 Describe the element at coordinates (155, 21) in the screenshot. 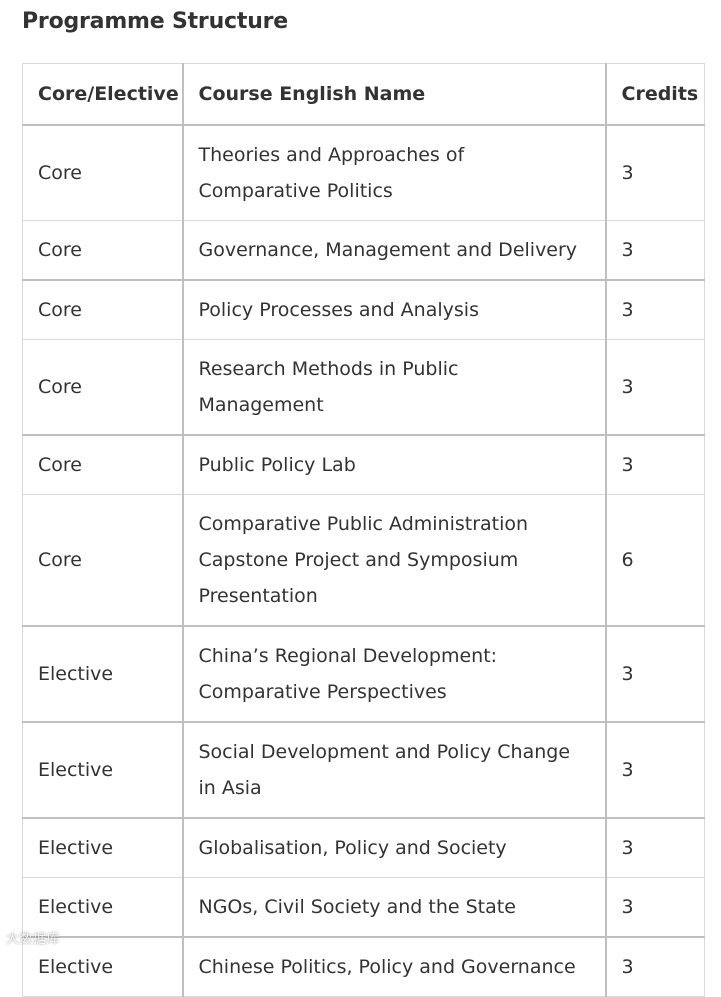

I see `page-title: Programme Structure` at that location.